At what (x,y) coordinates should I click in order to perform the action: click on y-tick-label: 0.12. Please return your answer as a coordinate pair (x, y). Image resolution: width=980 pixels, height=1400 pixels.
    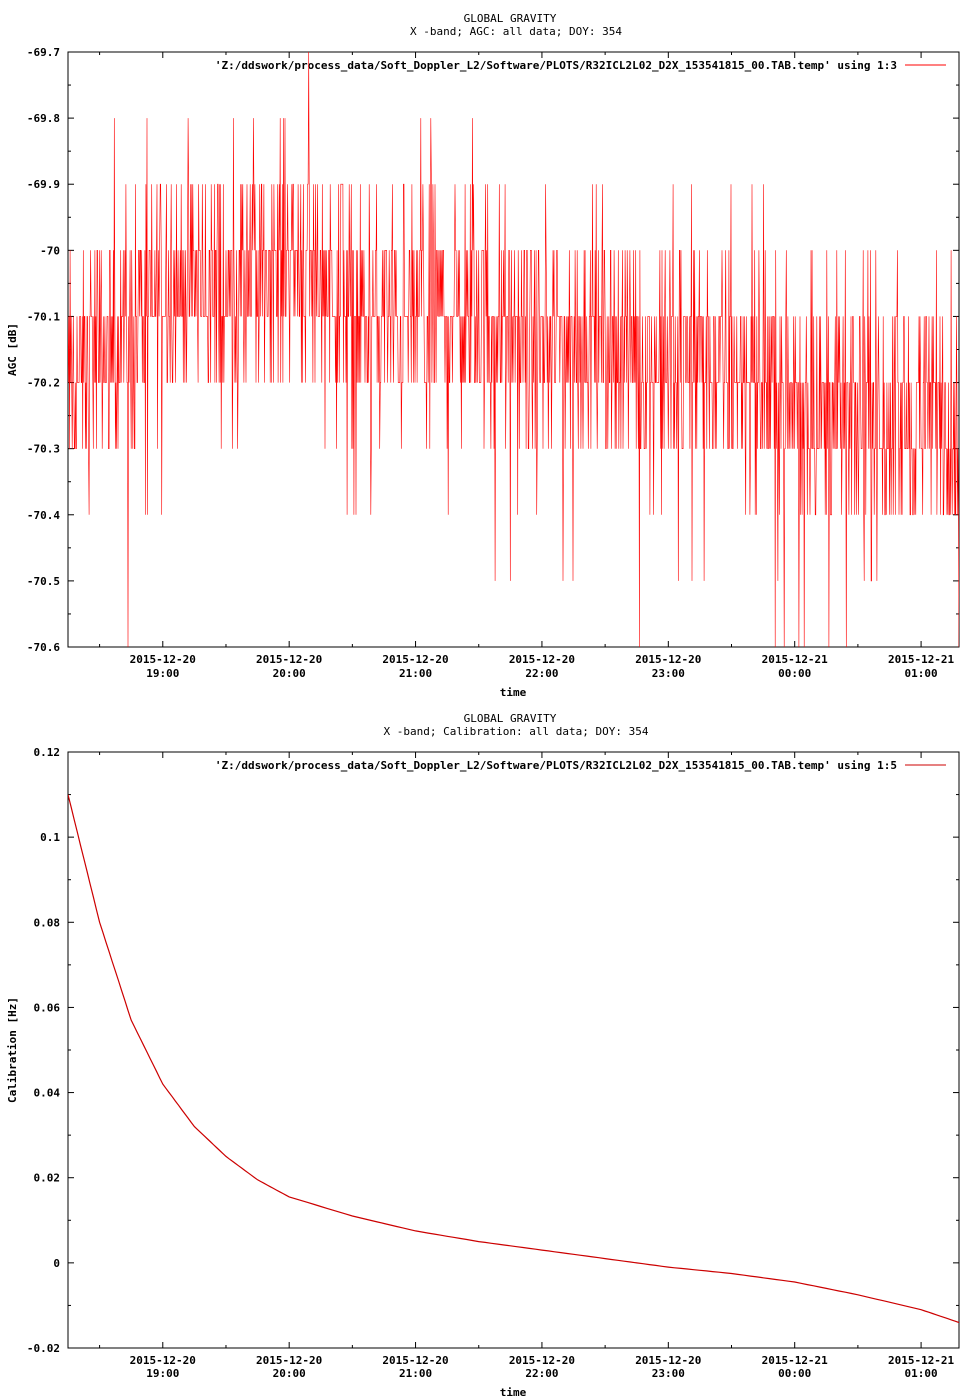
    Looking at the image, I should click on (47, 752).